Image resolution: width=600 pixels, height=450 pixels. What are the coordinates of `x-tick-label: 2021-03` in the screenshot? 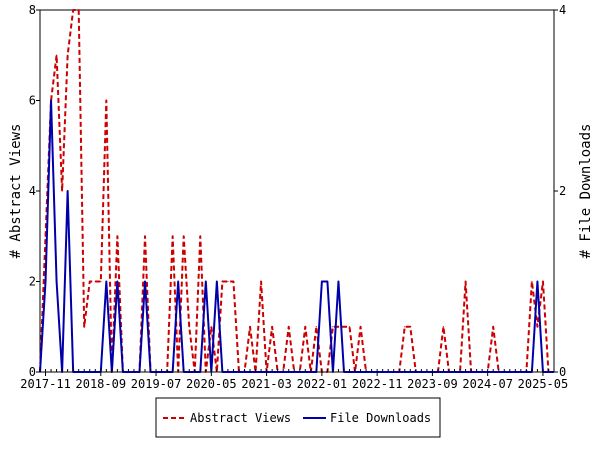 It's located at (266, 384).